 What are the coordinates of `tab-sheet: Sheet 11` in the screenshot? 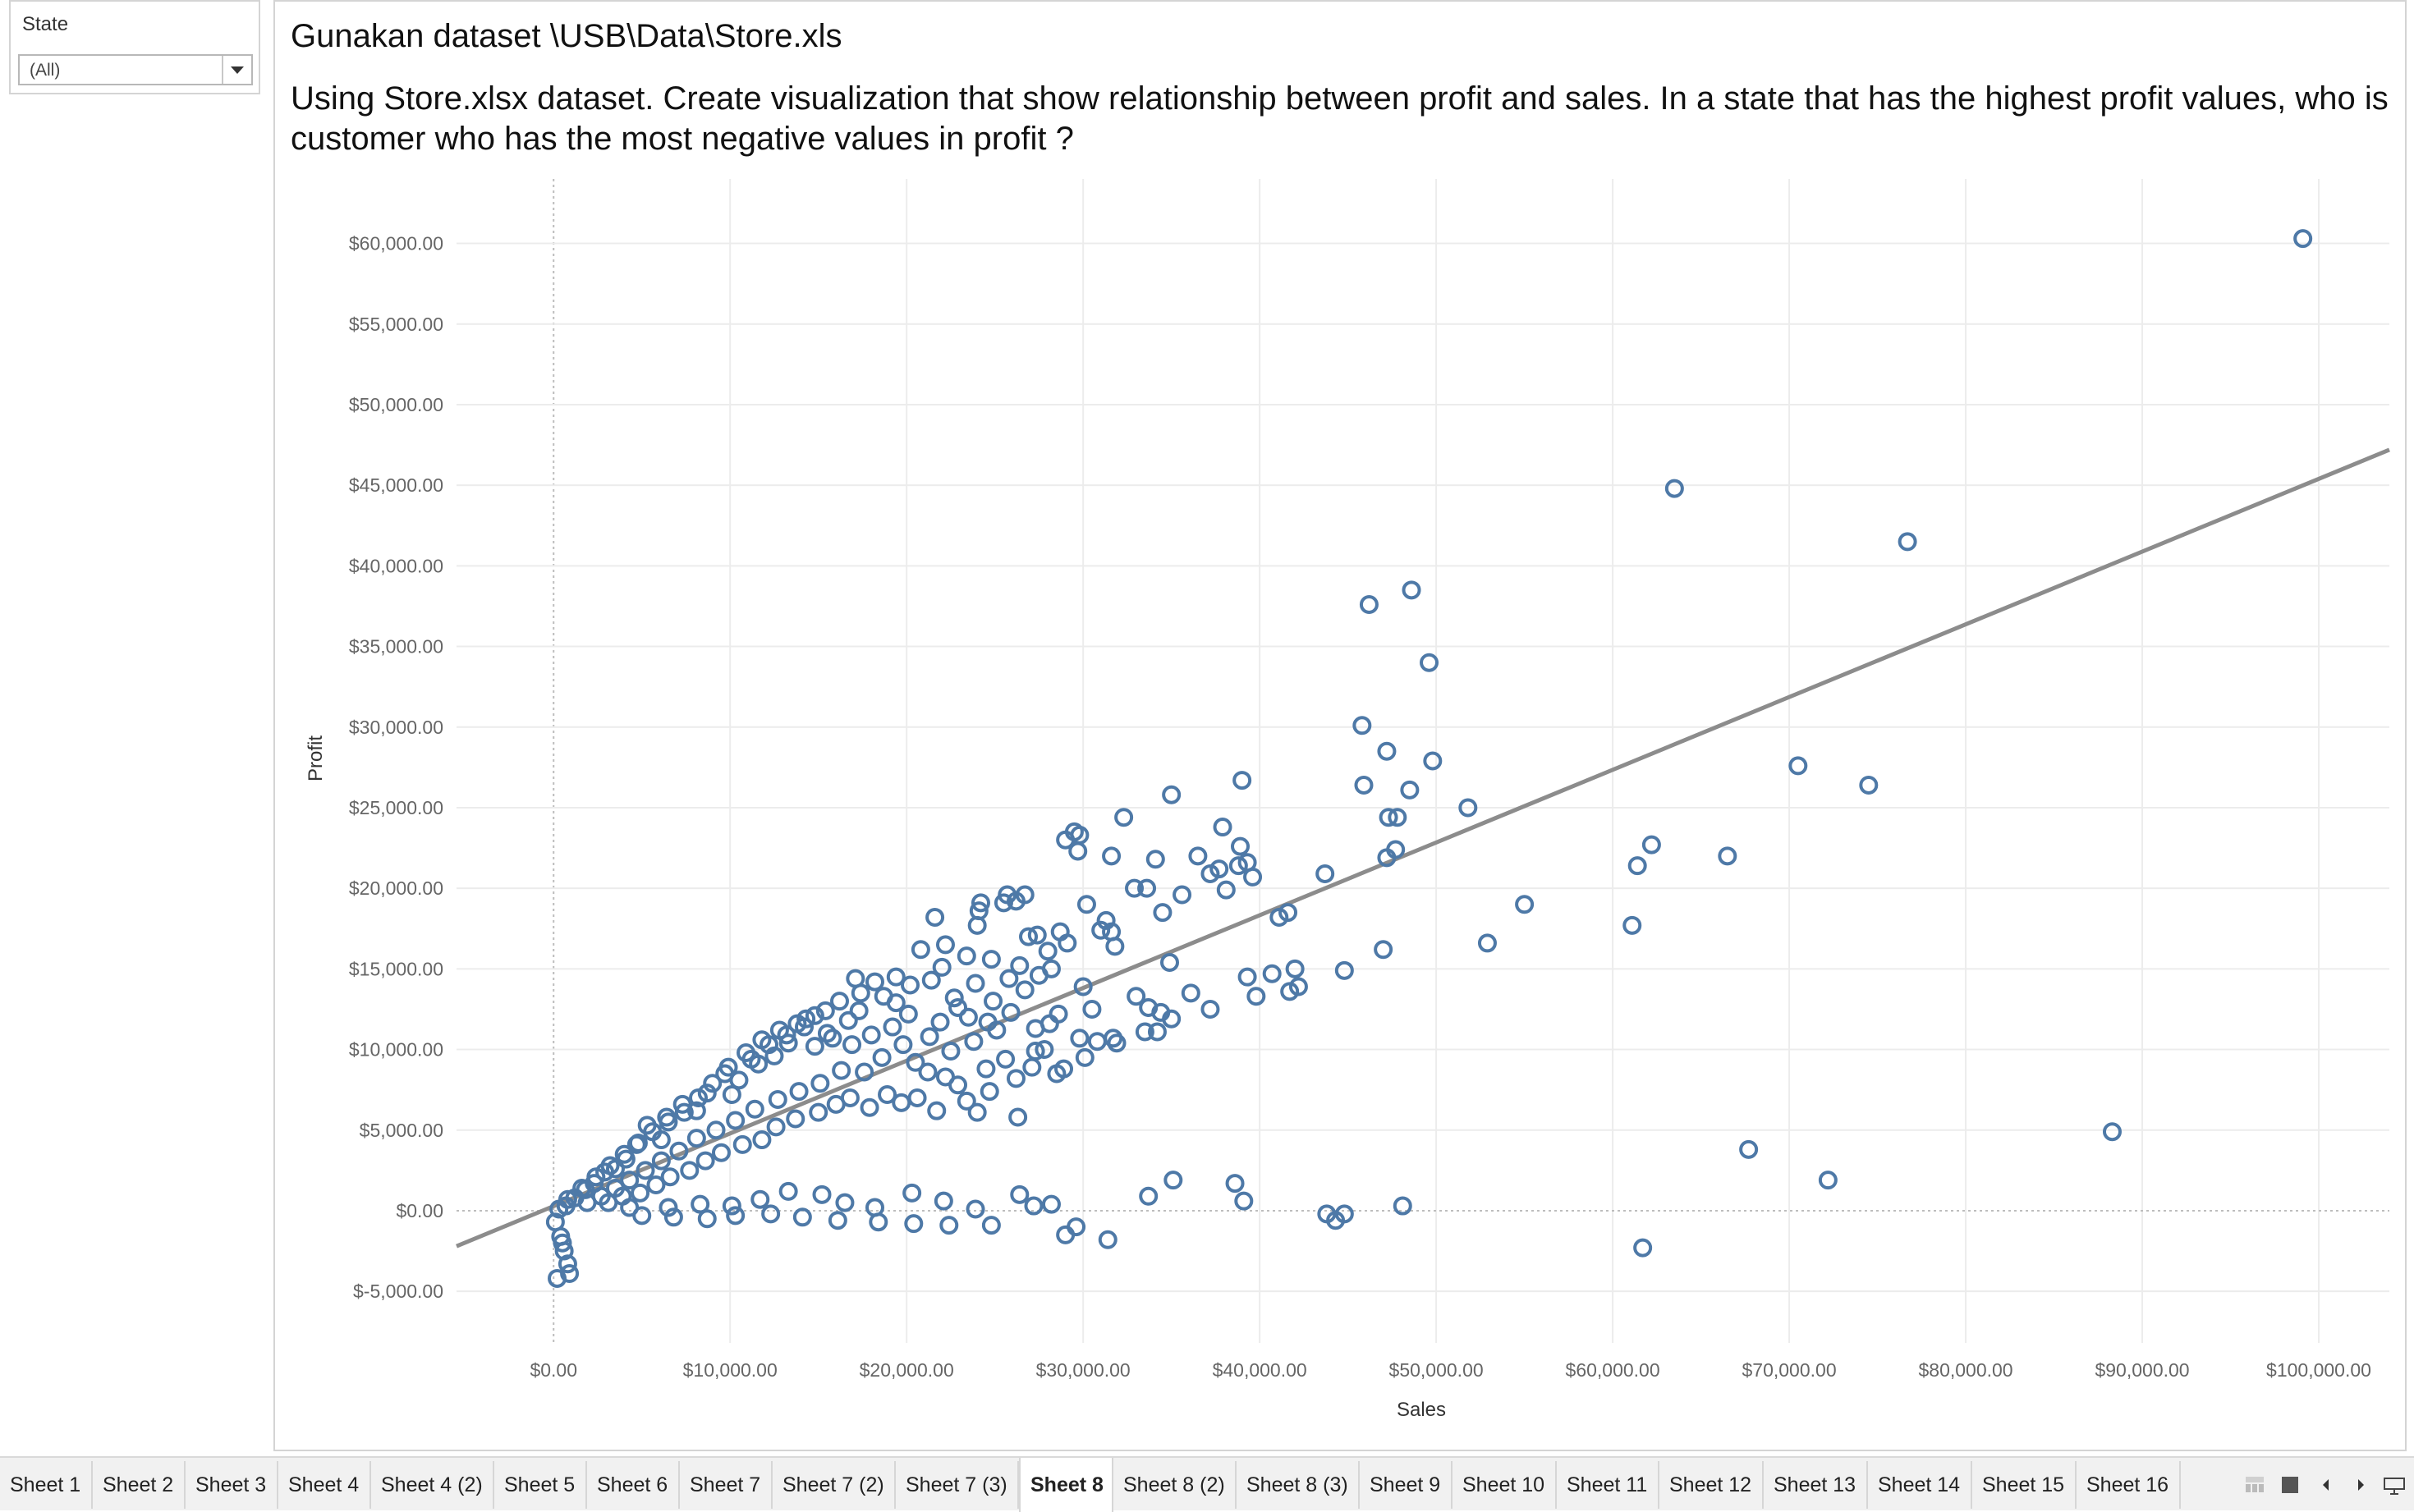 It's located at (1608, 1485).